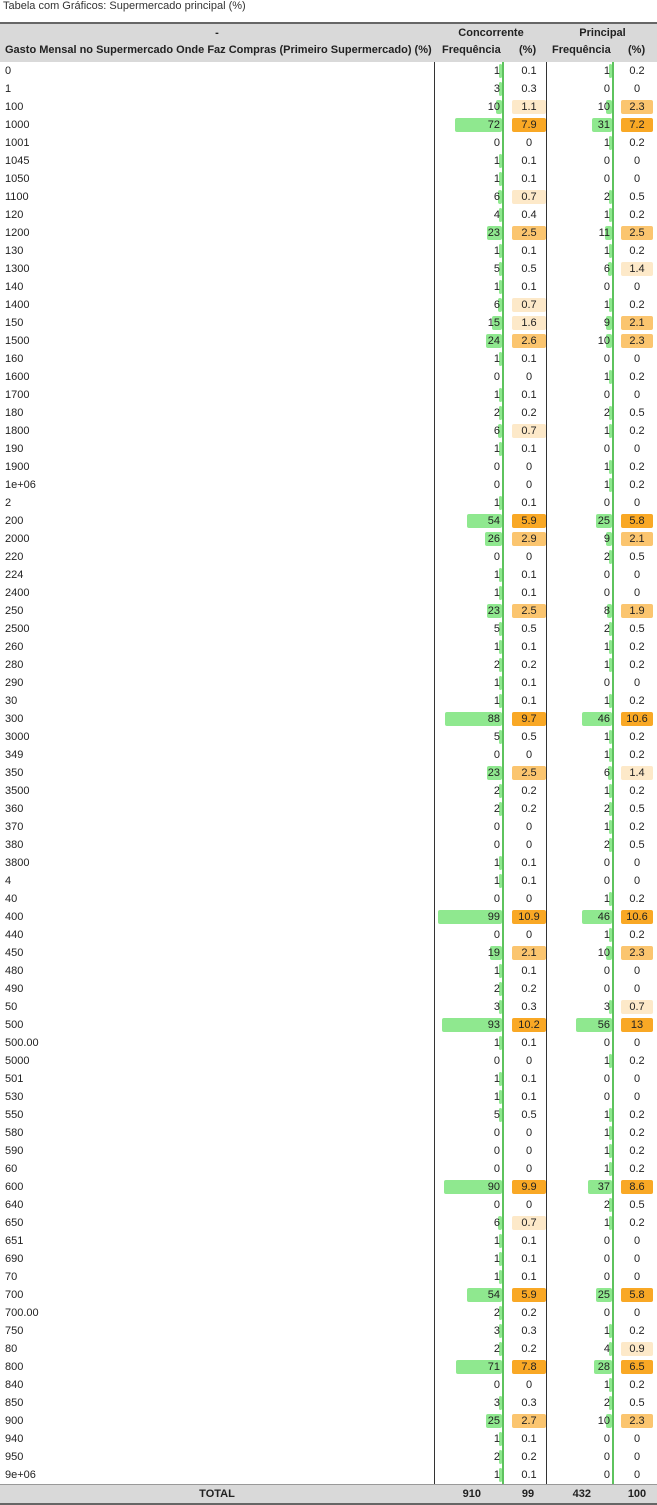 The height and width of the screenshot is (1505, 657). I want to click on row-key: 501, so click(14, 1079).